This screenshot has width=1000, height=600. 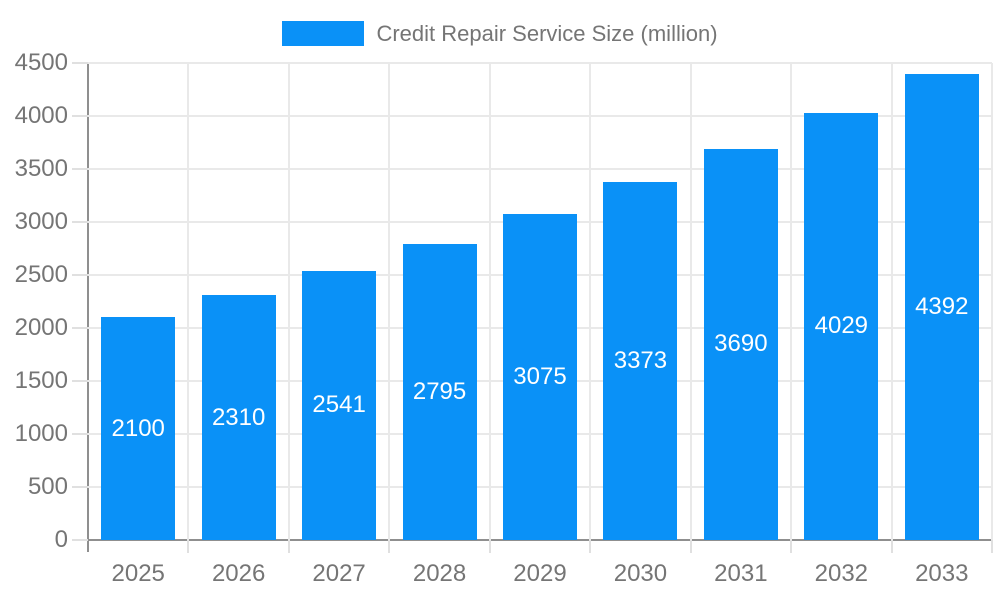 What do you see at coordinates (88, 307) in the screenshot?
I see `y-axis-line` at bounding box center [88, 307].